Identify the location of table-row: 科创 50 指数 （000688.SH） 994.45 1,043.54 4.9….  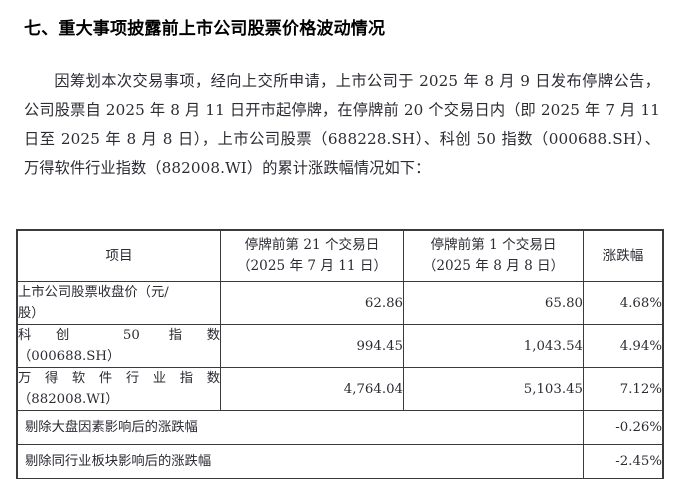
(340, 346).